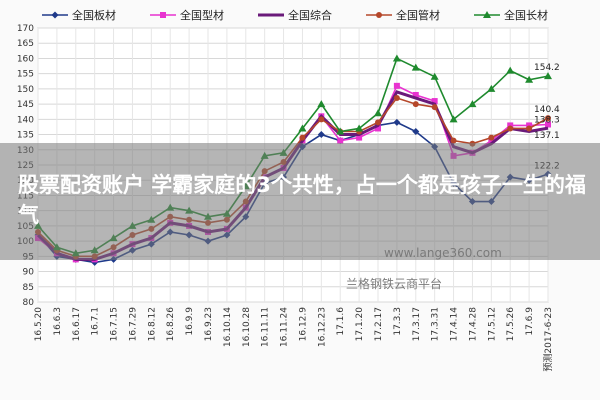 The height and width of the screenshot is (400, 600). What do you see at coordinates (228, 327) in the screenshot?
I see `x-tick-label: 16.10.14` at bounding box center [228, 327].